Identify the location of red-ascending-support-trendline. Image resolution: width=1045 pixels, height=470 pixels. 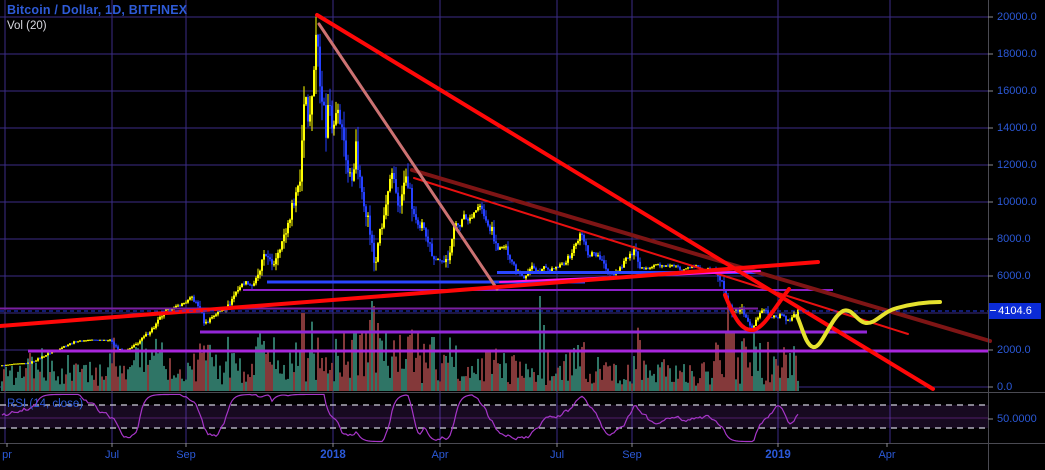
(410, 294).